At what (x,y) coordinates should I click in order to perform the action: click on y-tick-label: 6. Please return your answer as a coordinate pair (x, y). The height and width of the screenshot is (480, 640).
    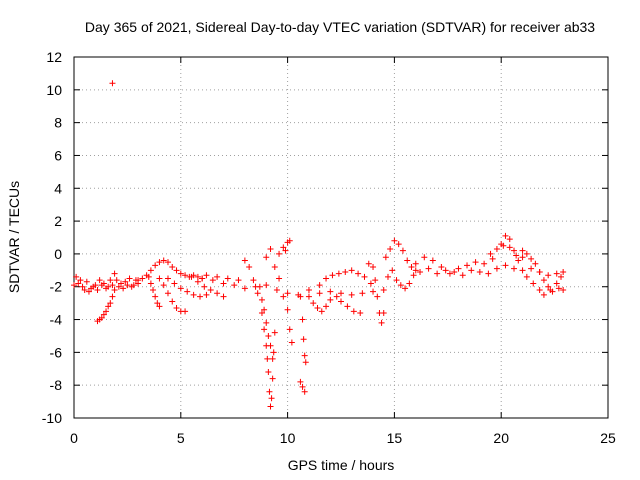
    Looking at the image, I should click on (58, 155).